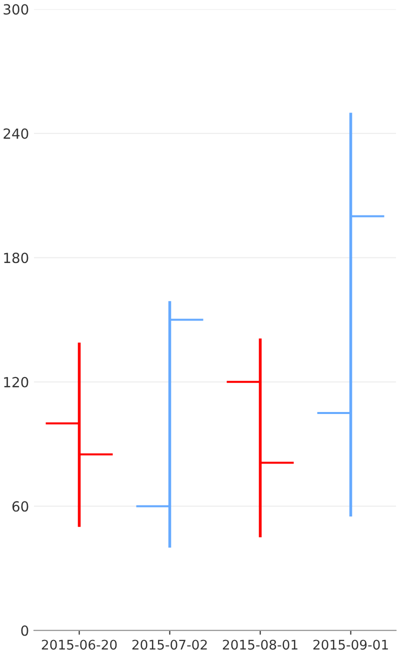 The width and height of the screenshot is (400, 654). Describe the element at coordinates (350, 645) in the screenshot. I see `x-tick-label: 2015-09-01` at that location.